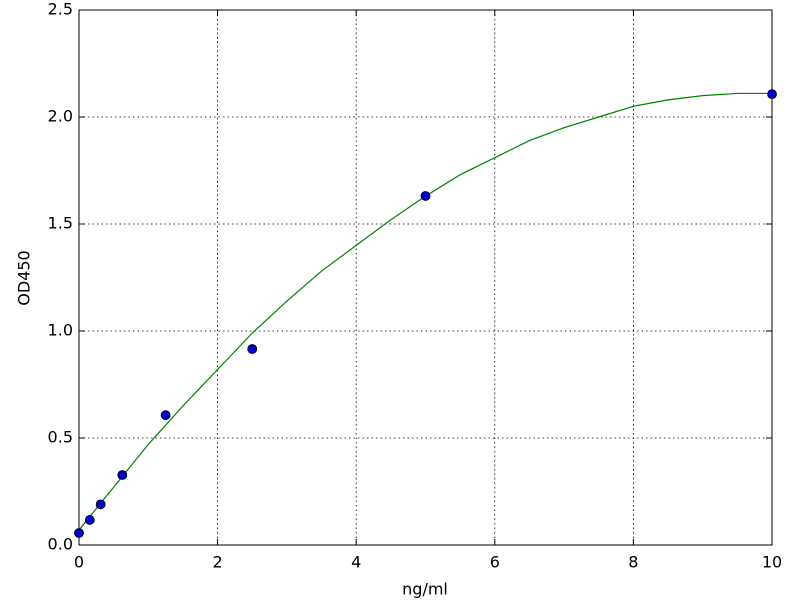 Image resolution: width=800 pixels, height=600 pixels. What do you see at coordinates (79, 562) in the screenshot?
I see `x-tick-label: 0` at bounding box center [79, 562].